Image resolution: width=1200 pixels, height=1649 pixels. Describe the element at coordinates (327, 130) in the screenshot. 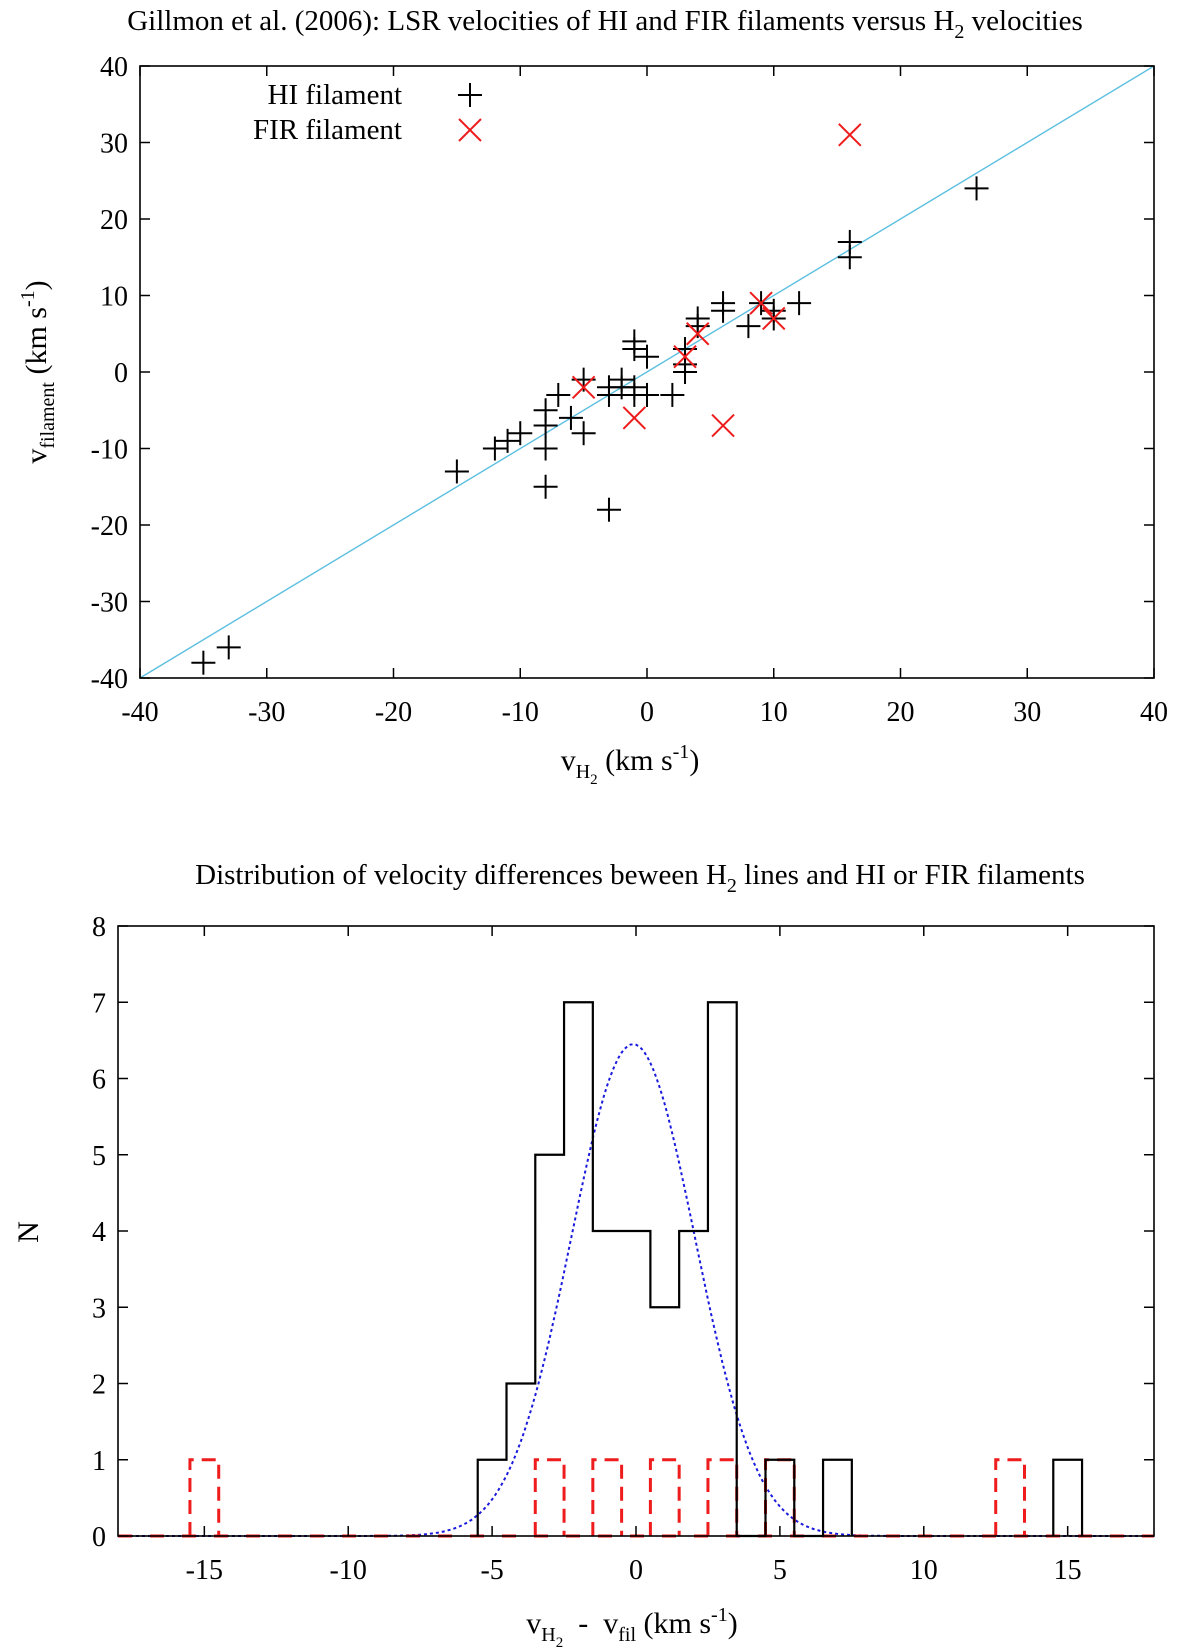

I see `legend-label-fir: FIR filament` at that location.